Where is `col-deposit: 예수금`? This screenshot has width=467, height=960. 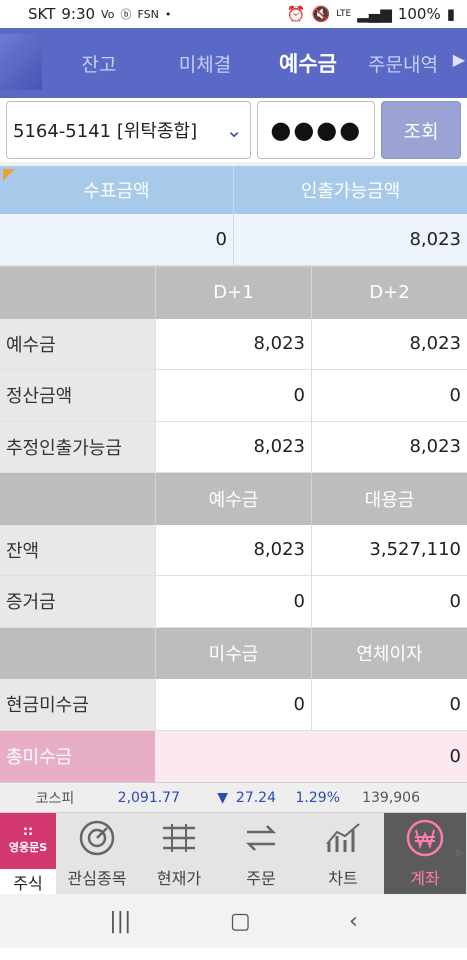 col-deposit: 예수금 is located at coordinates (233, 499).